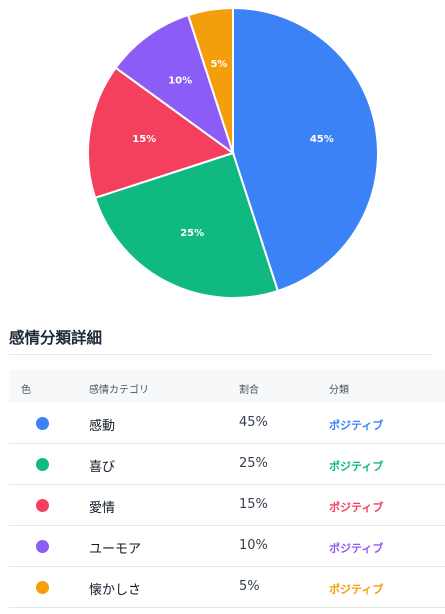 The width and height of the screenshot is (445, 614). What do you see at coordinates (180, 80) in the screenshot?
I see `slice-label-3: 10%` at bounding box center [180, 80].